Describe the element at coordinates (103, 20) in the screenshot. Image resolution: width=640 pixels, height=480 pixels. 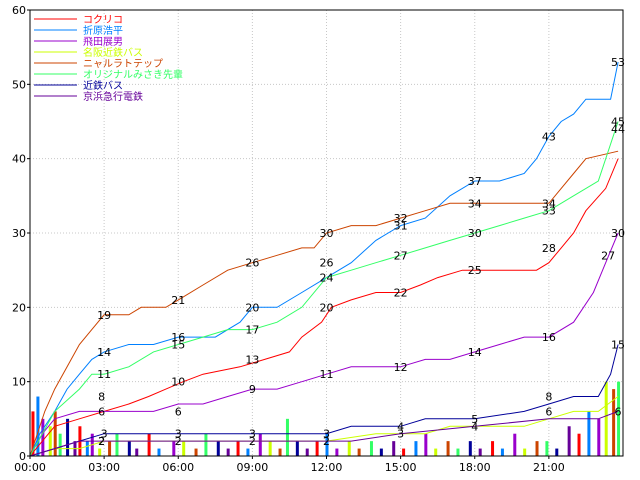
I see `legend-label: コクリコ` at that location.